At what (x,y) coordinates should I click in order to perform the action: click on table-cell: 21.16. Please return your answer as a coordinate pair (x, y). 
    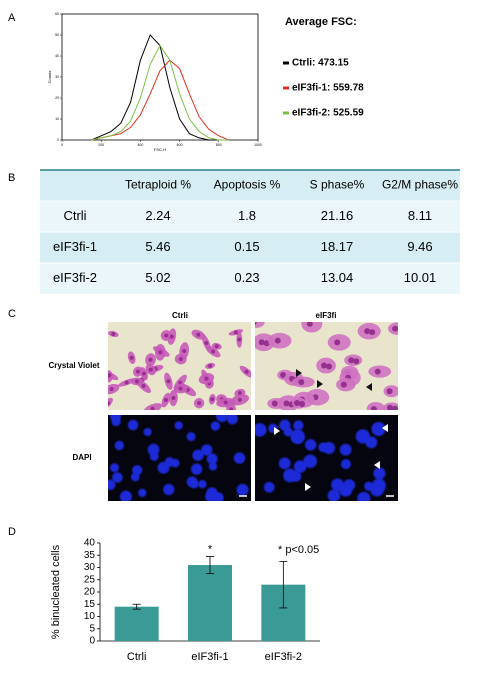
    Looking at the image, I should click on (337, 215).